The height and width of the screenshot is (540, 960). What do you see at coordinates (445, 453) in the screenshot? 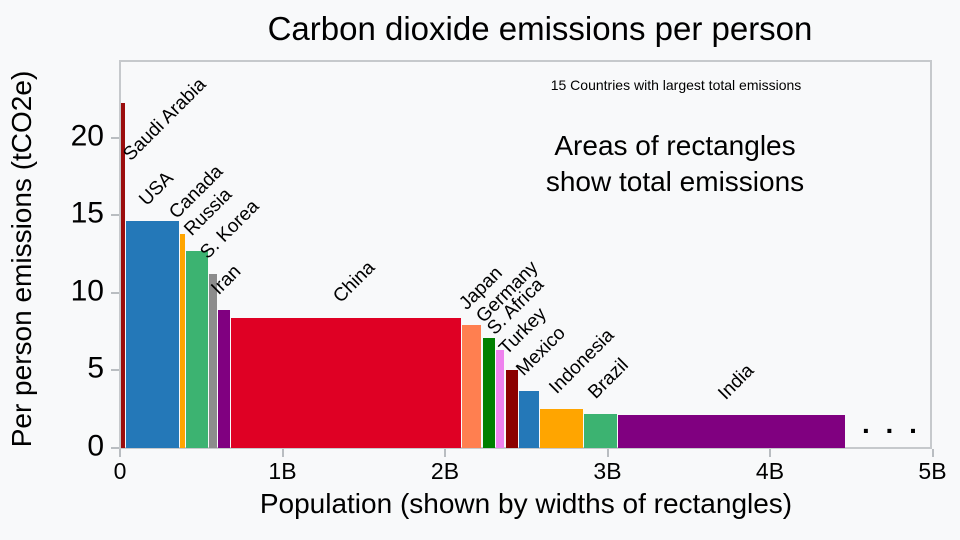
I see `x-tick-mark-2B` at bounding box center [445, 453].